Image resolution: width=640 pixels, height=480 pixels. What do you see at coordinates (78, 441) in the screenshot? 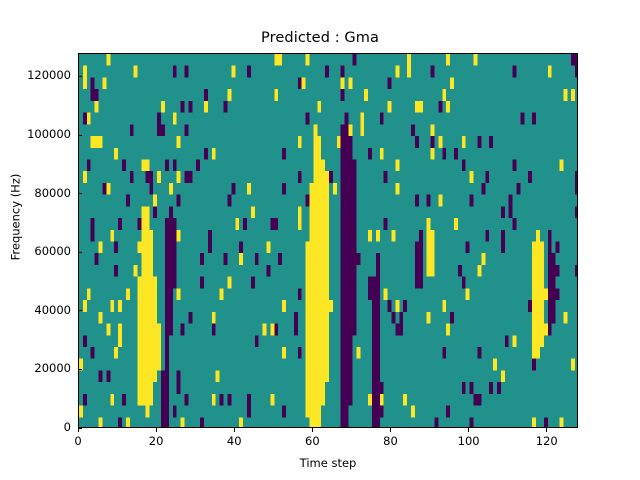
I see `x-tick-label: 0` at bounding box center [78, 441].